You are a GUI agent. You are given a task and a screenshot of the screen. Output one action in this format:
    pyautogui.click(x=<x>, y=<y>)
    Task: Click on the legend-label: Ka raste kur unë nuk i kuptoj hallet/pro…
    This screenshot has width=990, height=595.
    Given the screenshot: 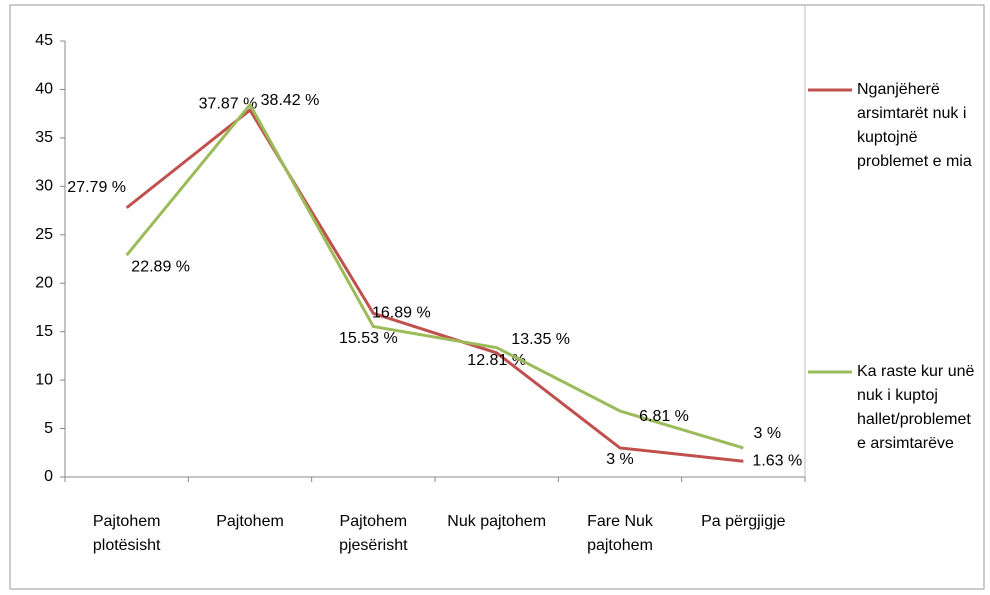 What is the action you would take?
    pyautogui.click(x=916, y=407)
    